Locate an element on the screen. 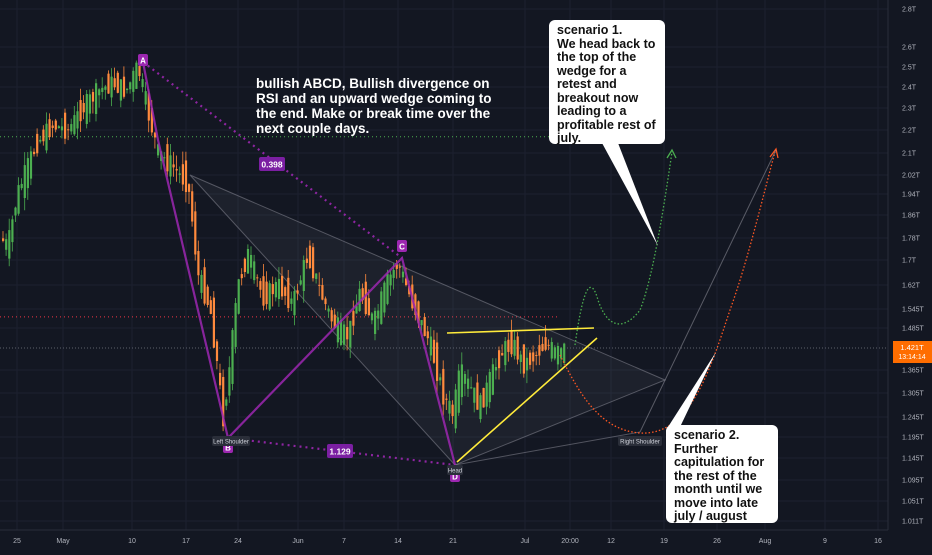  price-axis-bg is located at coordinates (910, 265).